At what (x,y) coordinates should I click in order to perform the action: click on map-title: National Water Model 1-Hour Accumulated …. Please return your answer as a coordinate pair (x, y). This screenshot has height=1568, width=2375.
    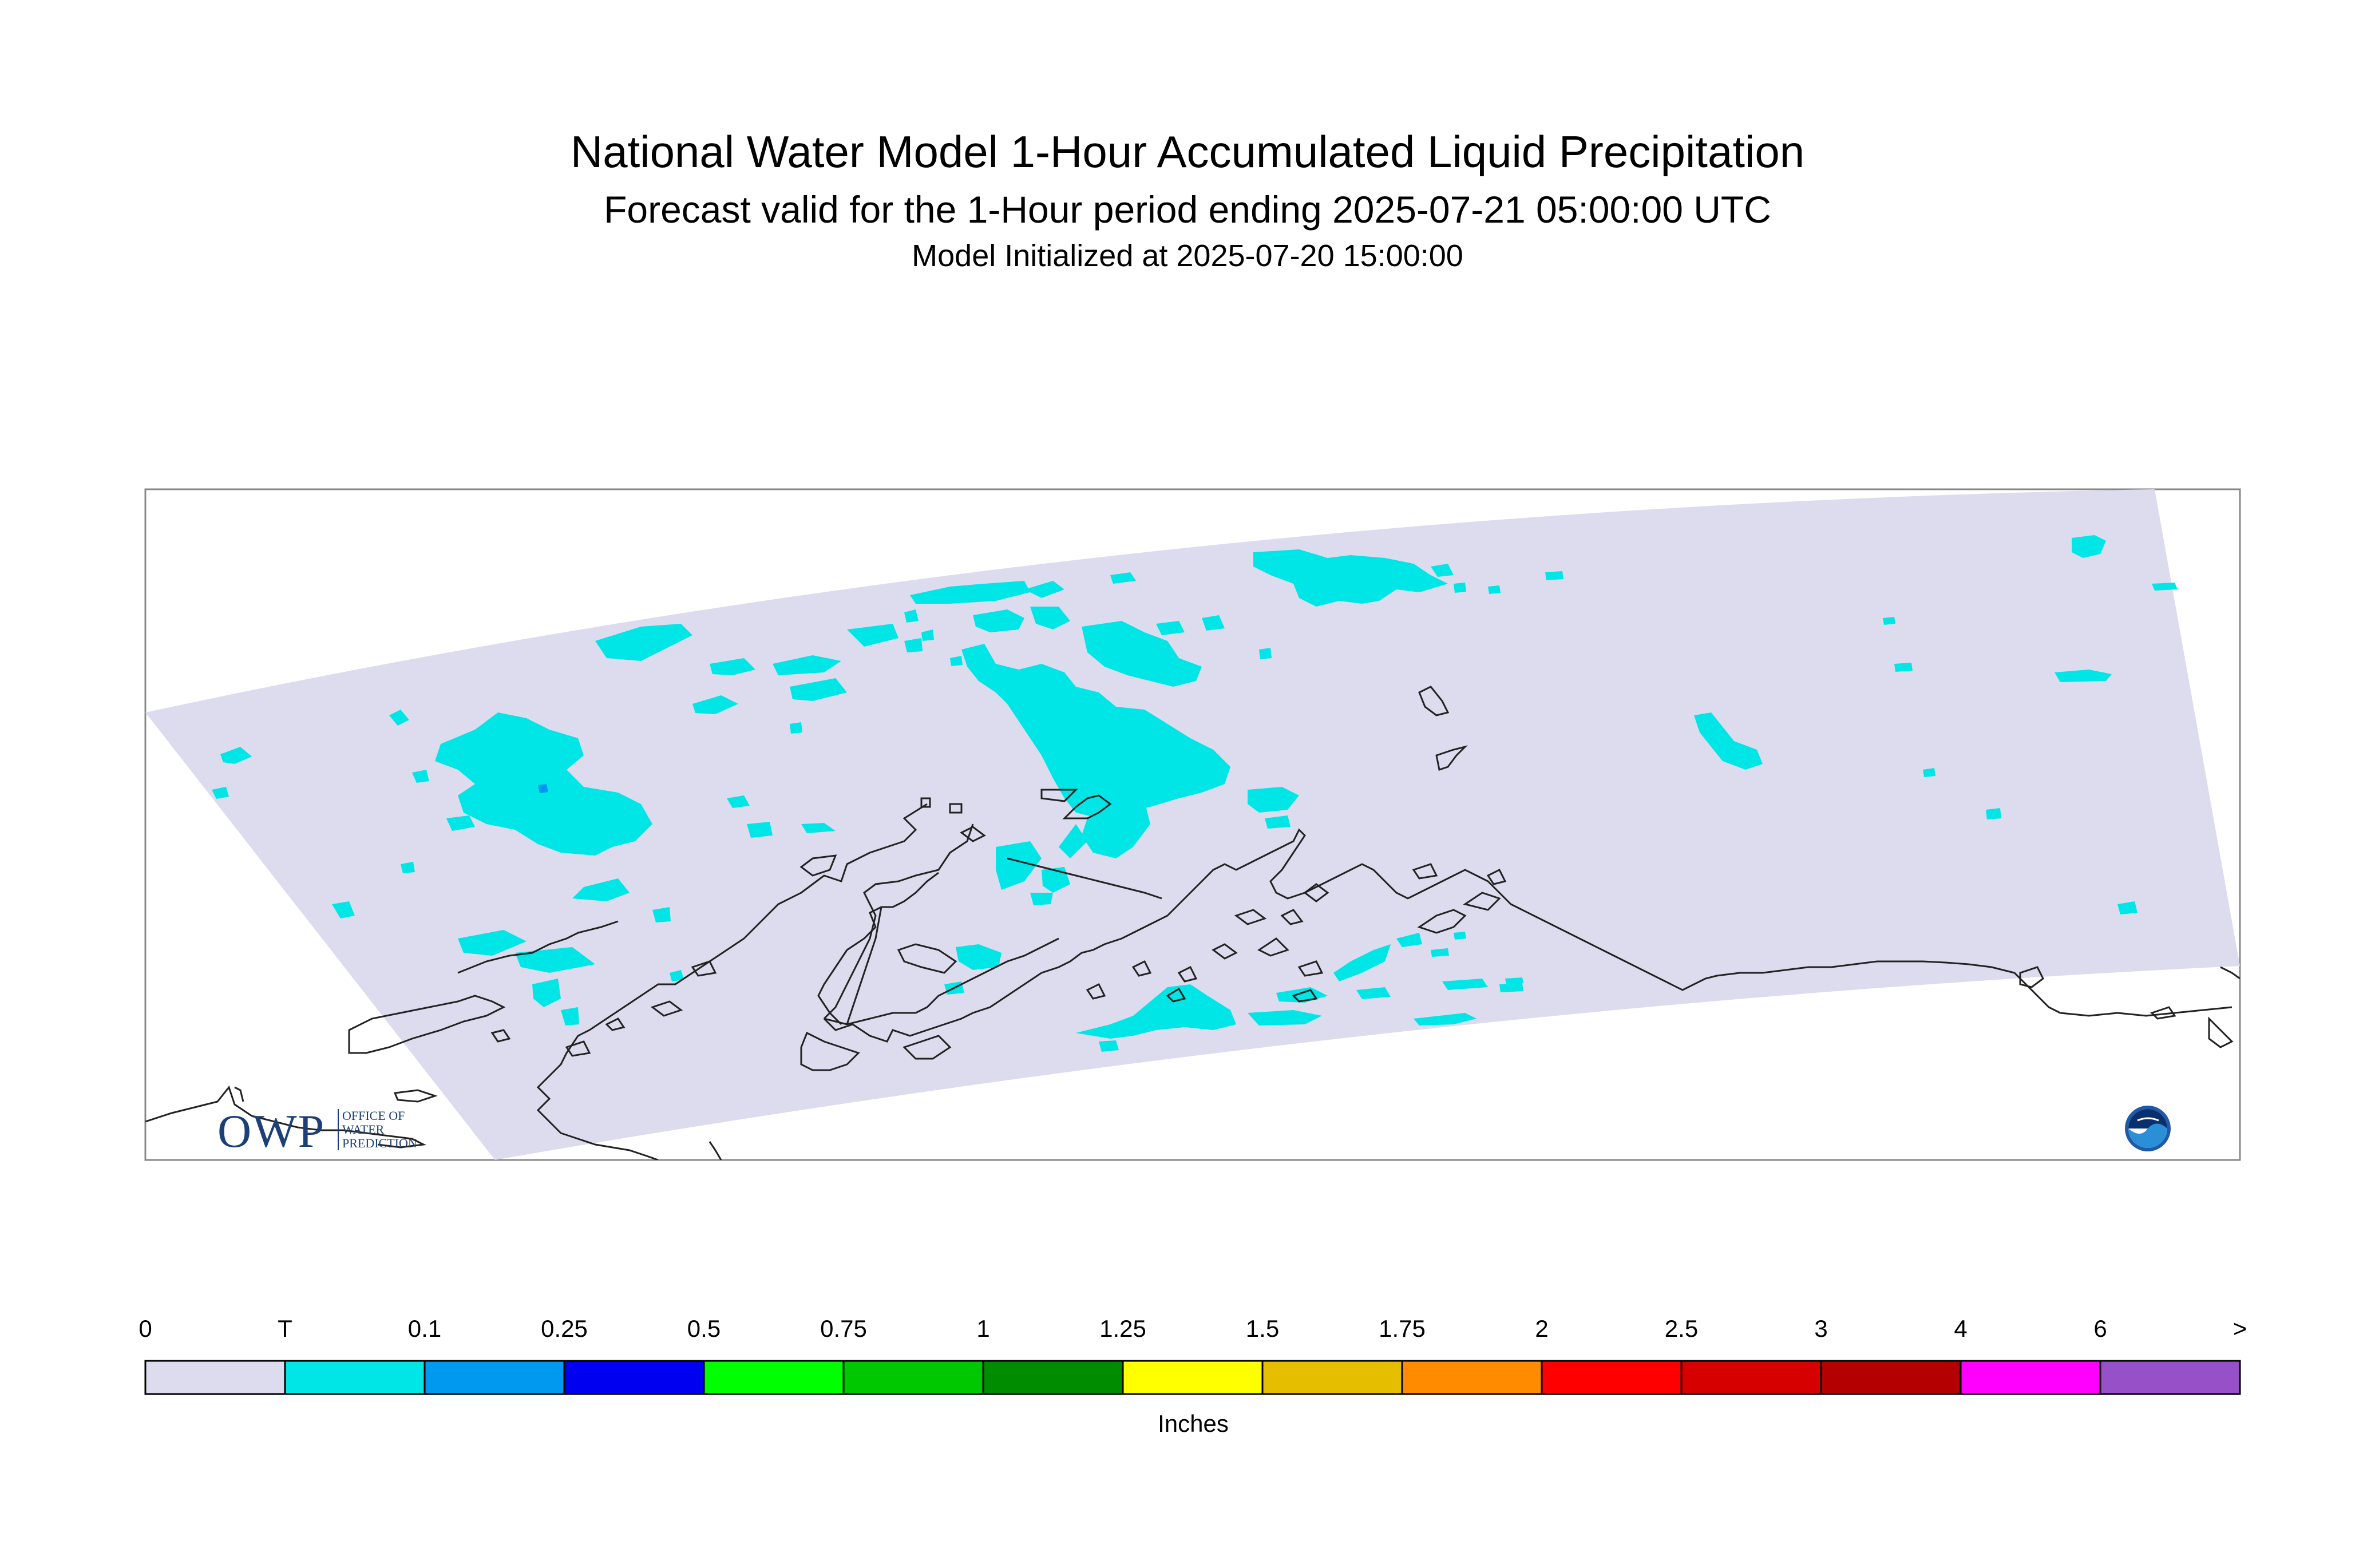
    Looking at the image, I should click on (1187, 151).